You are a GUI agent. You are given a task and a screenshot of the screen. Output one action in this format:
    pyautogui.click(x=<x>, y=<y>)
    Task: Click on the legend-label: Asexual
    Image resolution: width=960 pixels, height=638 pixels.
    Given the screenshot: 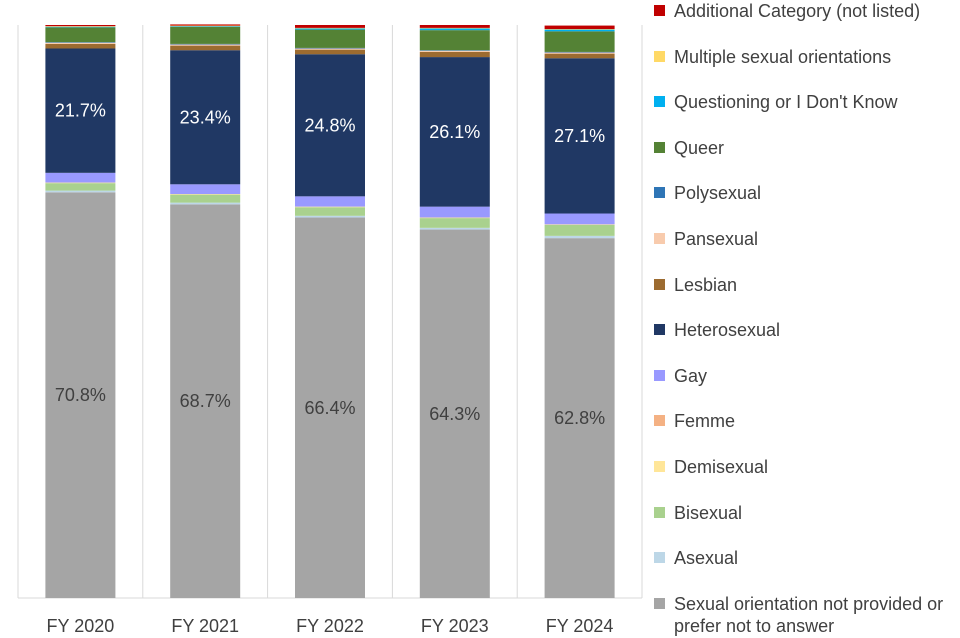 What is the action you would take?
    pyautogui.click(x=706, y=558)
    